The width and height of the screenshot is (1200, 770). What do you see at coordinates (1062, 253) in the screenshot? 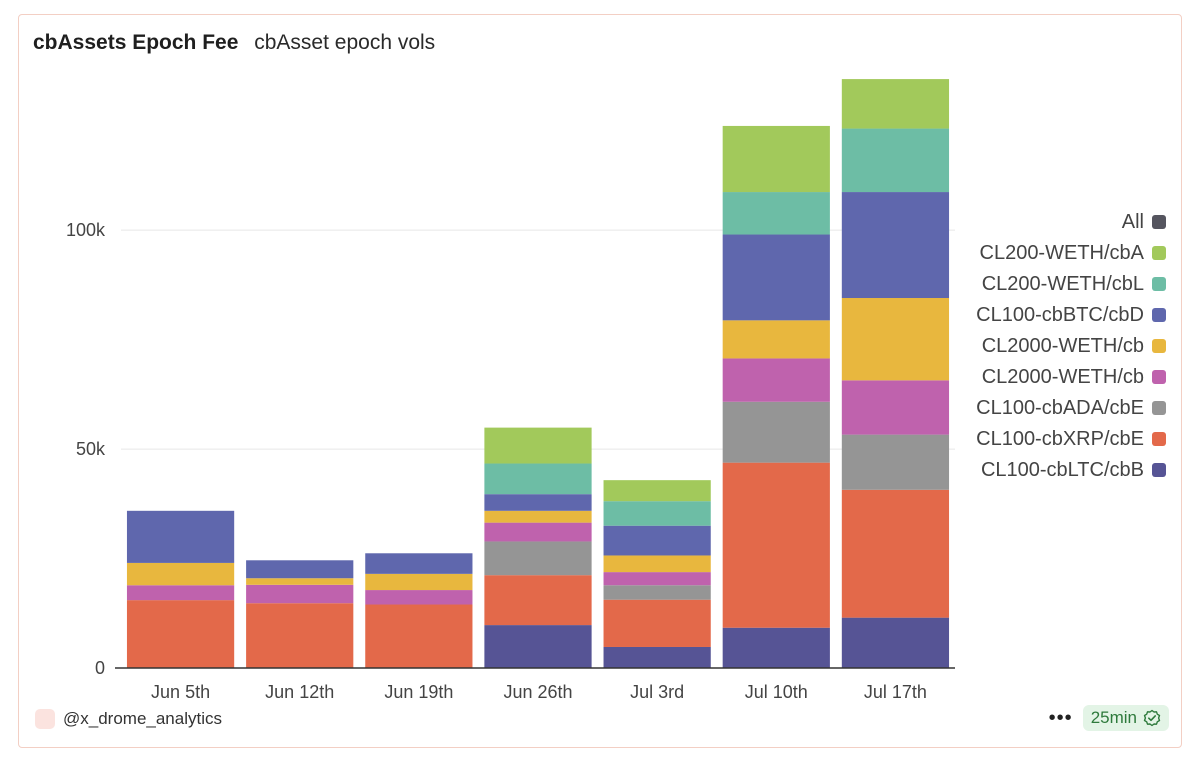
I see `legend-label-1: CL200-WETH/cbA` at bounding box center [1062, 253].